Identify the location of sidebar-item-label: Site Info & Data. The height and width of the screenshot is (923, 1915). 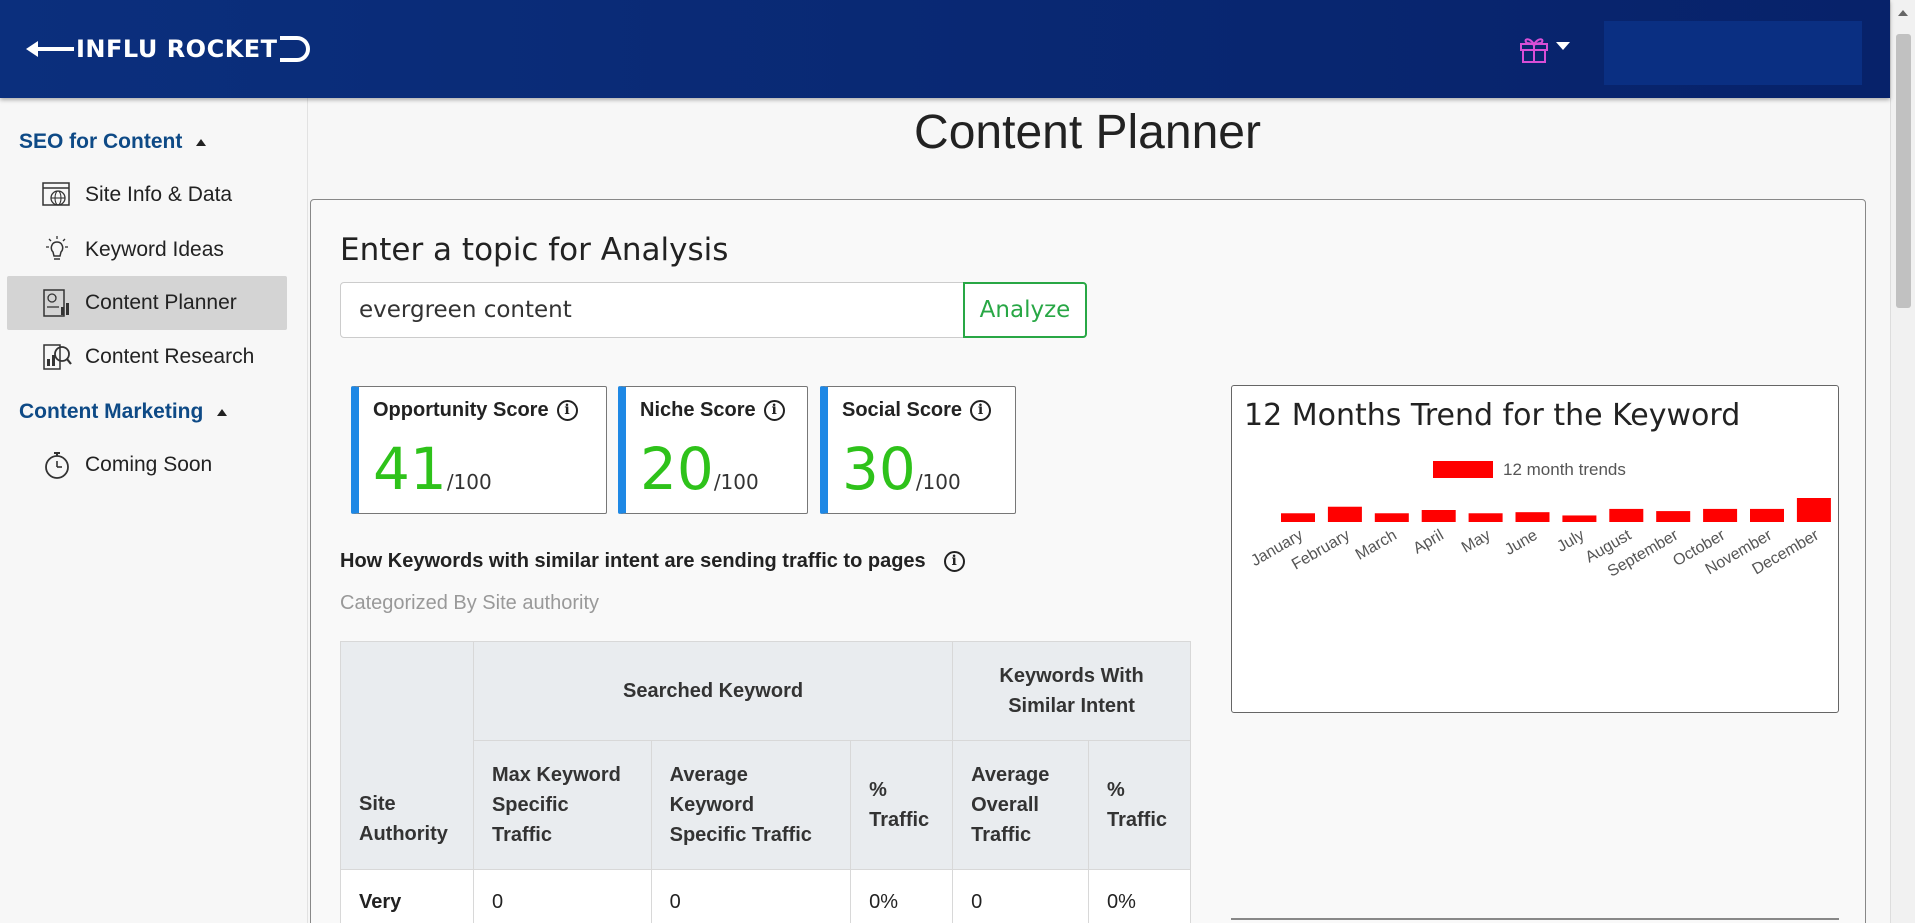
(159, 194).